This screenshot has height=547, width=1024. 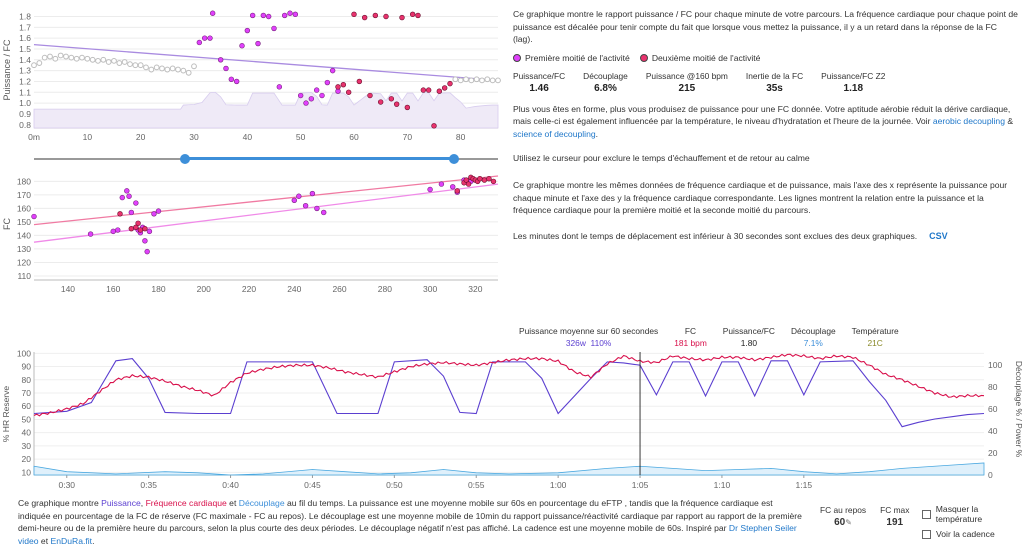 I want to click on bottom-y-left-tick-label: 40, so click(x=27, y=433).